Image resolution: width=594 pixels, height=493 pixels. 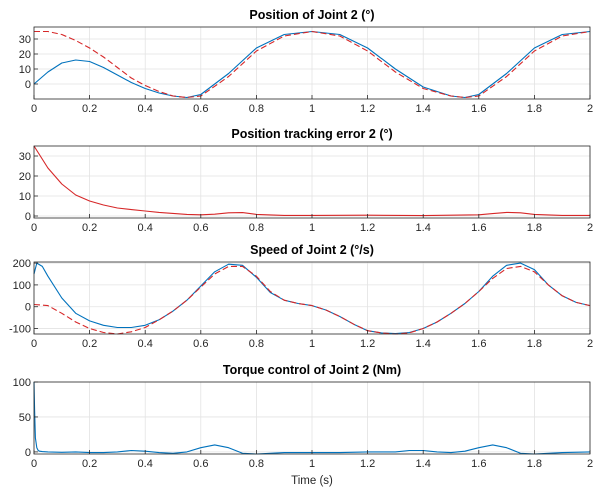 What do you see at coordinates (25, 418) in the screenshot?
I see `y-tick-label: 50` at bounding box center [25, 418].